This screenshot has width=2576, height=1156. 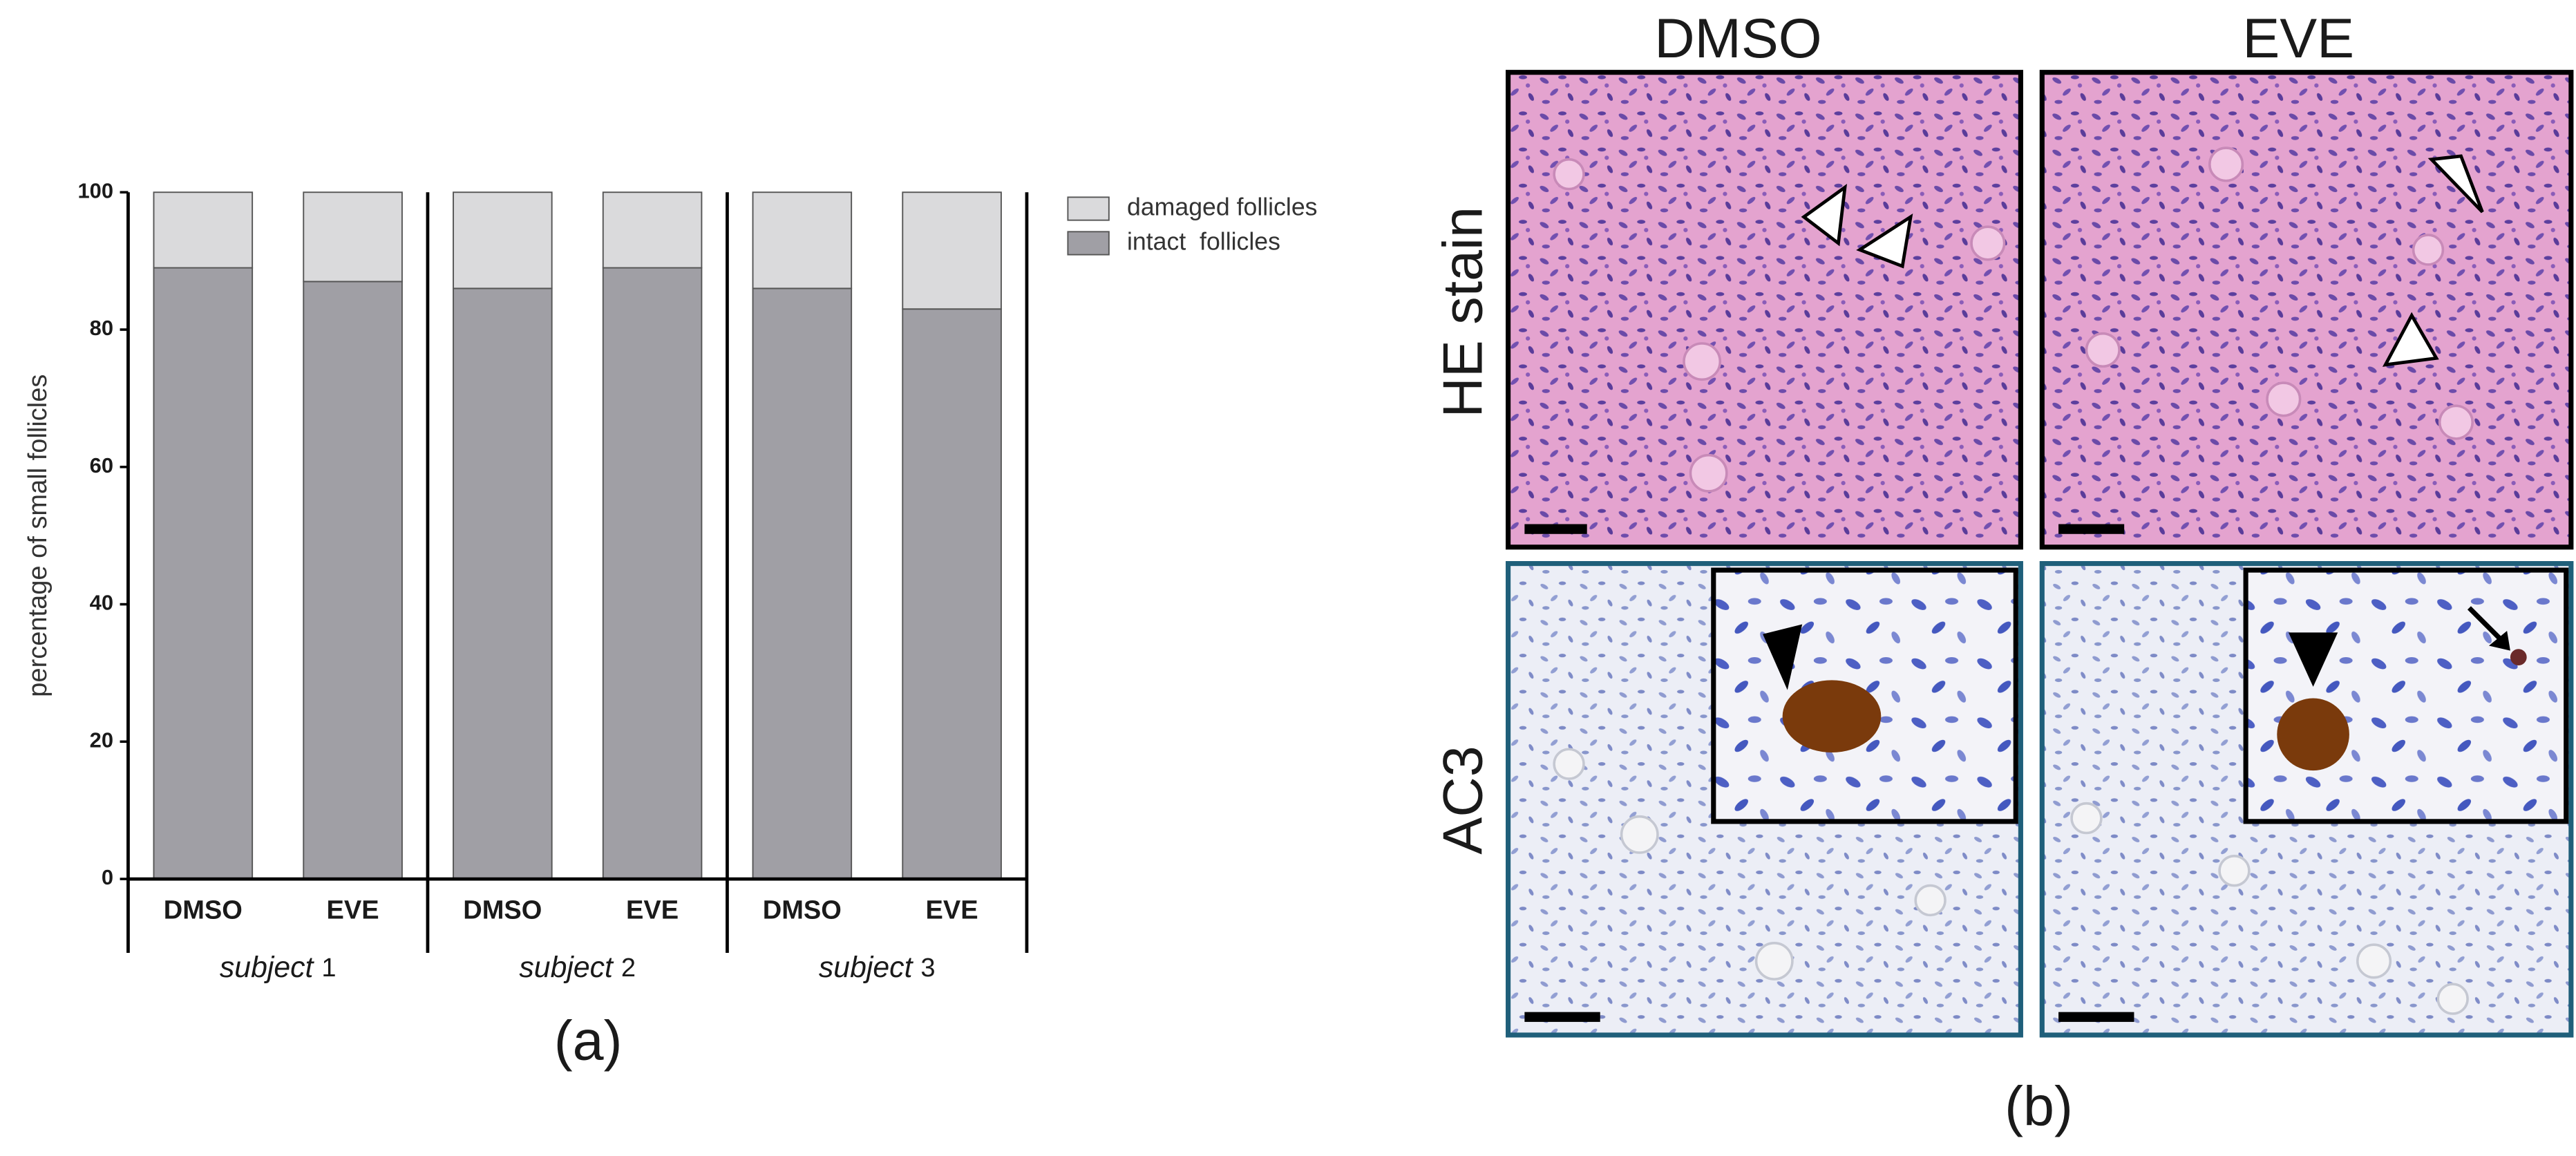 What do you see at coordinates (101, 465) in the screenshot?
I see `y-tick-label: 60` at bounding box center [101, 465].